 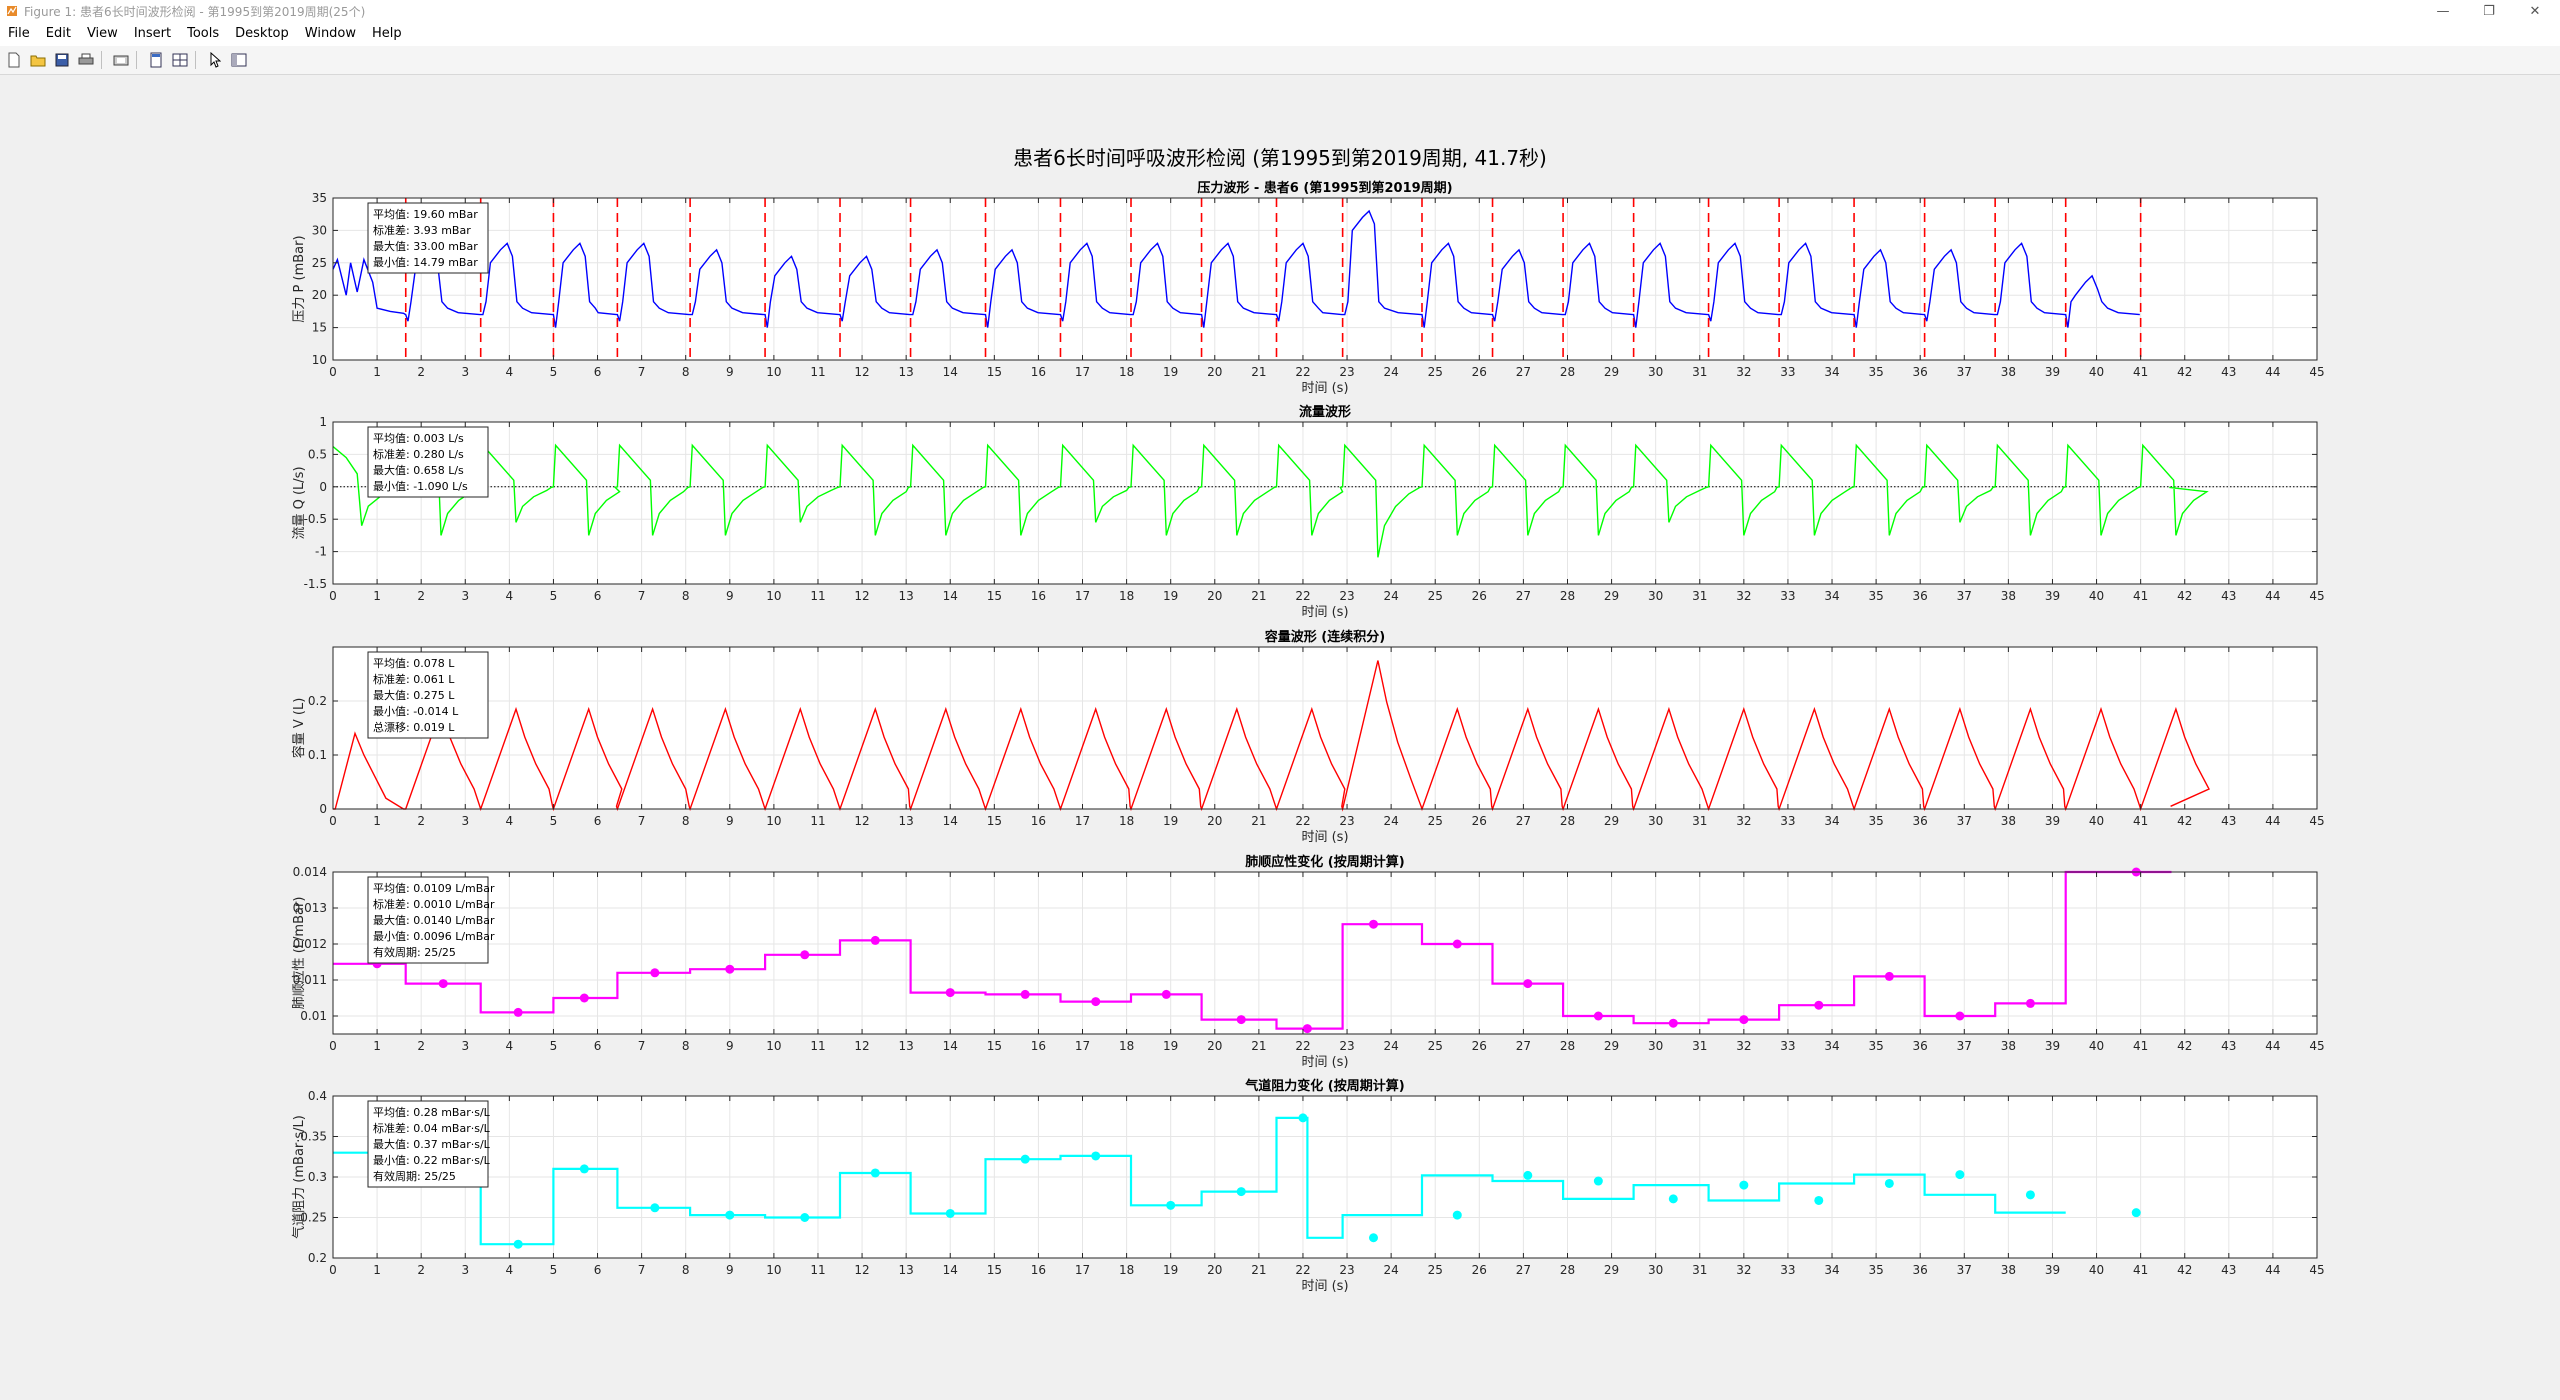 I want to click on new-file-icon, so click(x=14, y=60).